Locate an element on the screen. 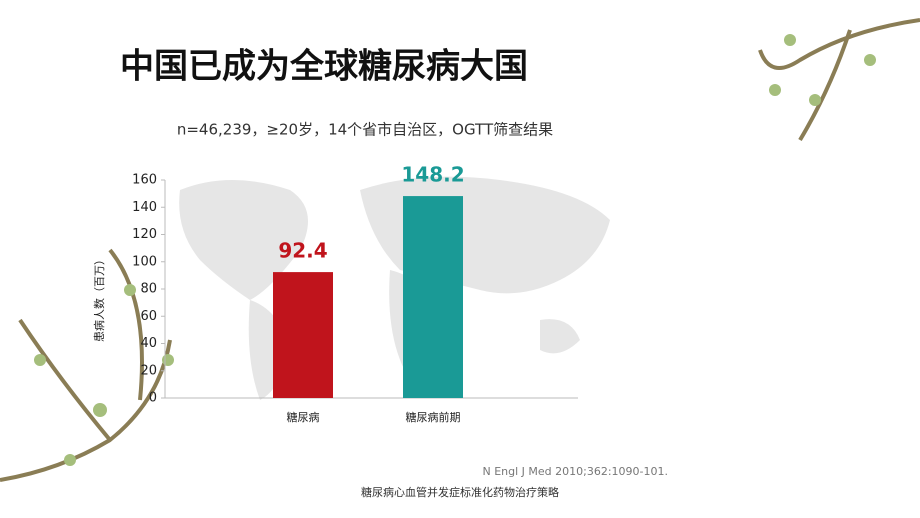  value-label: 148.2 is located at coordinates (432, 175).